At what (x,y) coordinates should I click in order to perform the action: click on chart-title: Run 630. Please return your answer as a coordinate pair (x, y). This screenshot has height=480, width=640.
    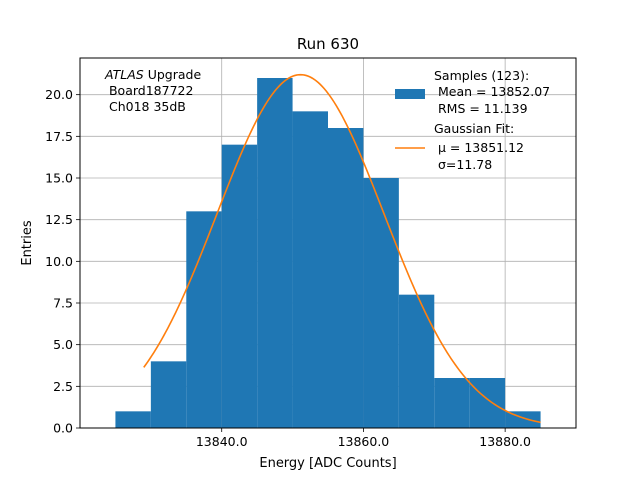
    Looking at the image, I should click on (328, 44).